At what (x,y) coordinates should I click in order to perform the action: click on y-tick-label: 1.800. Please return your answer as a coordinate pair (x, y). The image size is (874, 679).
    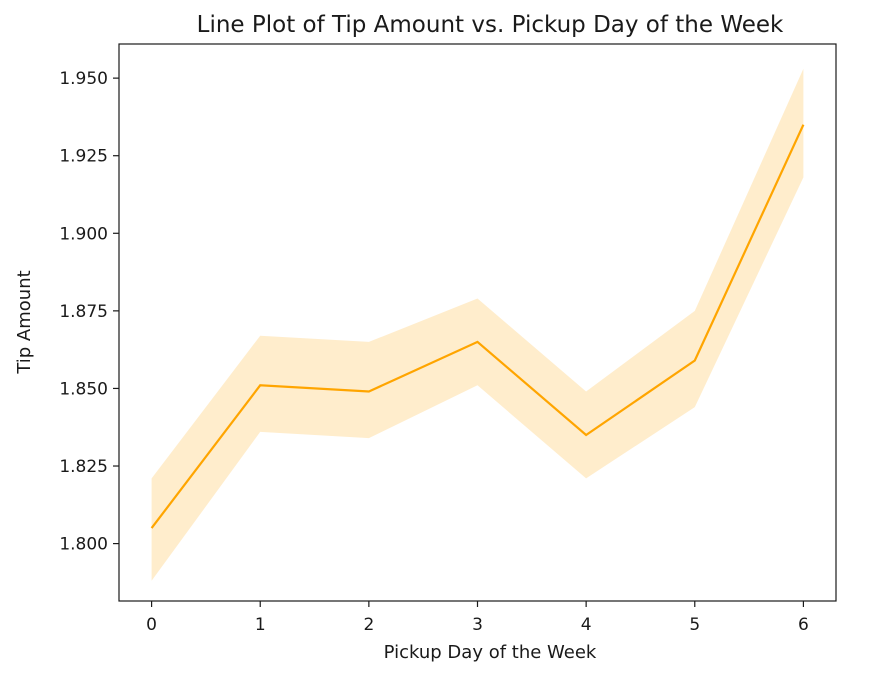
    Looking at the image, I should click on (83, 545).